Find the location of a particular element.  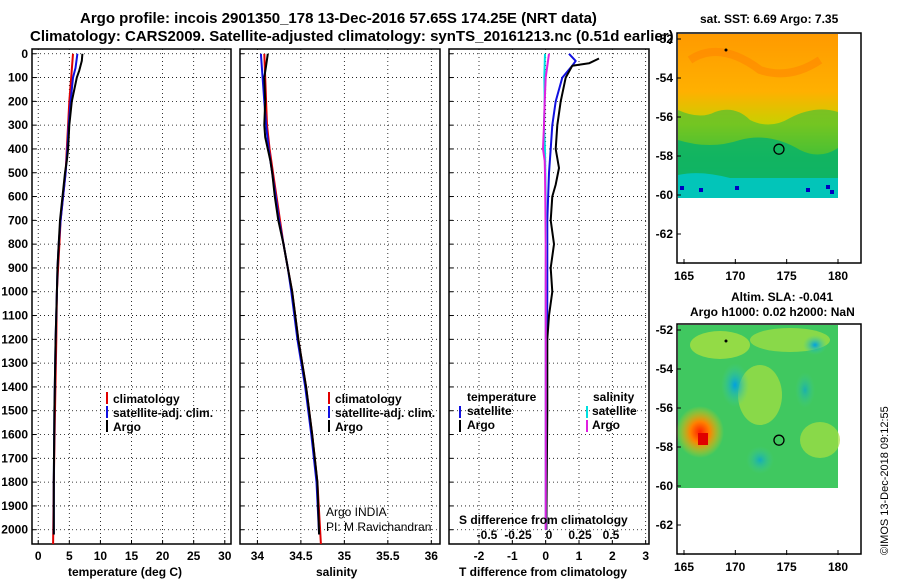

x-tick-label: 5 is located at coordinates (69, 556).